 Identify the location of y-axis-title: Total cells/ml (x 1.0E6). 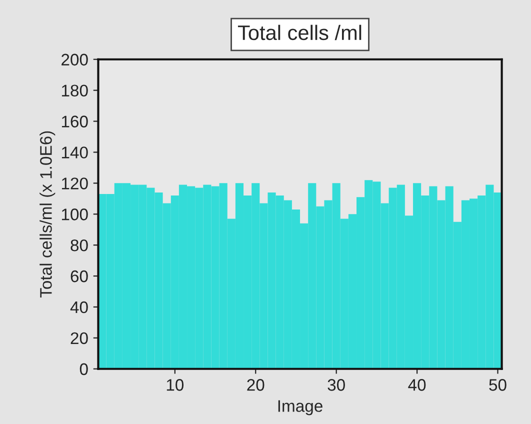
(48, 214).